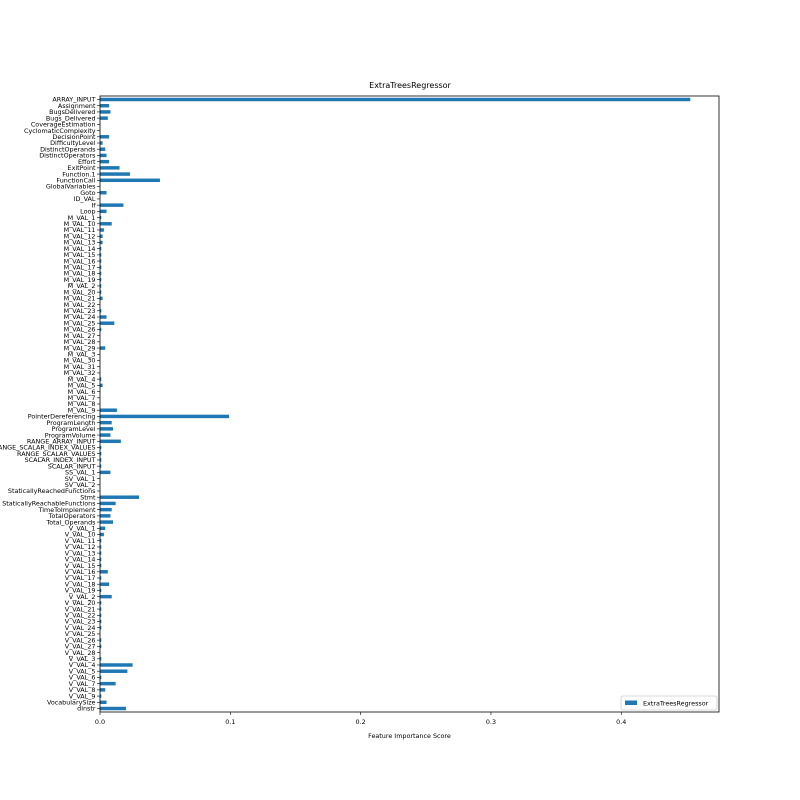 Image resolution: width=800 pixels, height=800 pixels. Describe the element at coordinates (103, 702) in the screenshot. I see `bar-vocabularysize` at that location.